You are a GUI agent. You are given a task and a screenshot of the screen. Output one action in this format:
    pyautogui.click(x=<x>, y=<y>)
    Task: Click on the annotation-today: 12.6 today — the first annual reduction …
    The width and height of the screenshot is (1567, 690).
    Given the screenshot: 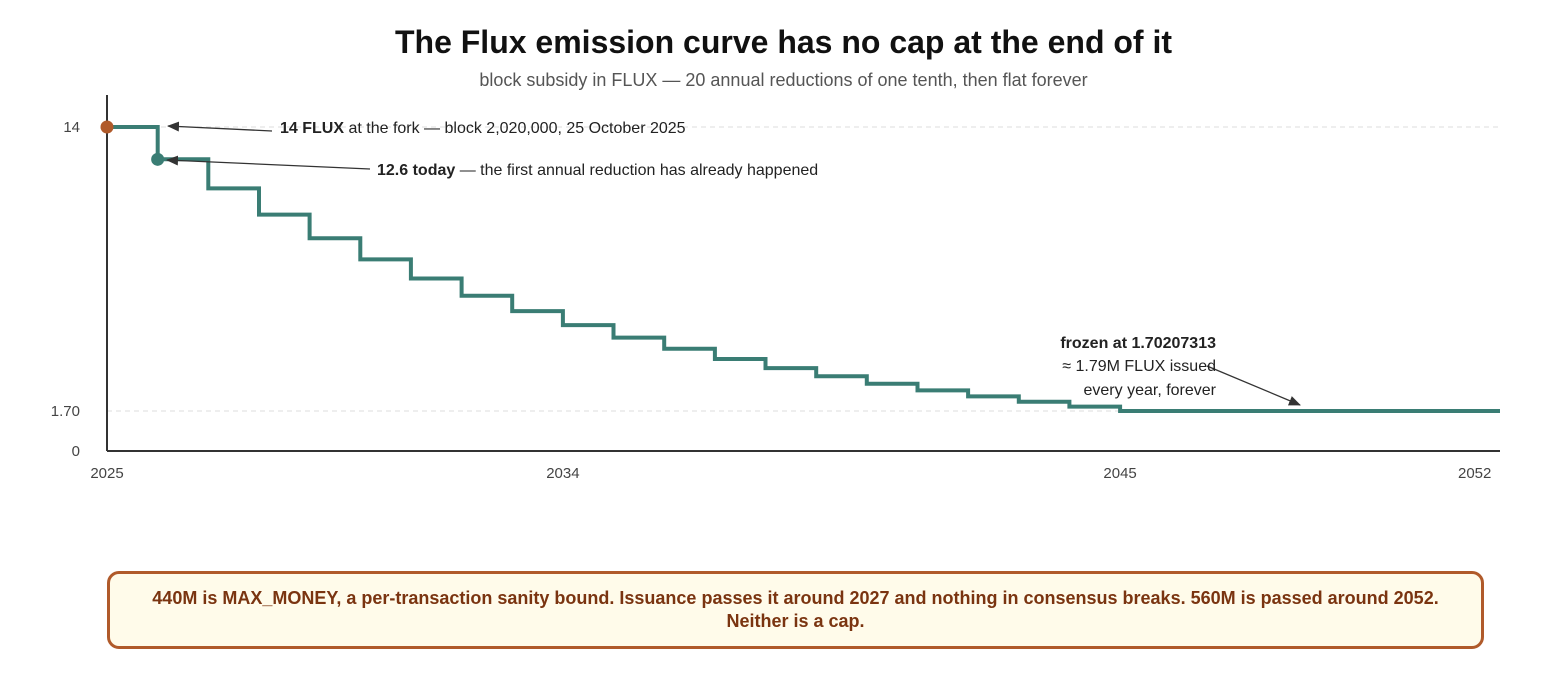 What is the action you would take?
    pyautogui.click(x=597, y=170)
    